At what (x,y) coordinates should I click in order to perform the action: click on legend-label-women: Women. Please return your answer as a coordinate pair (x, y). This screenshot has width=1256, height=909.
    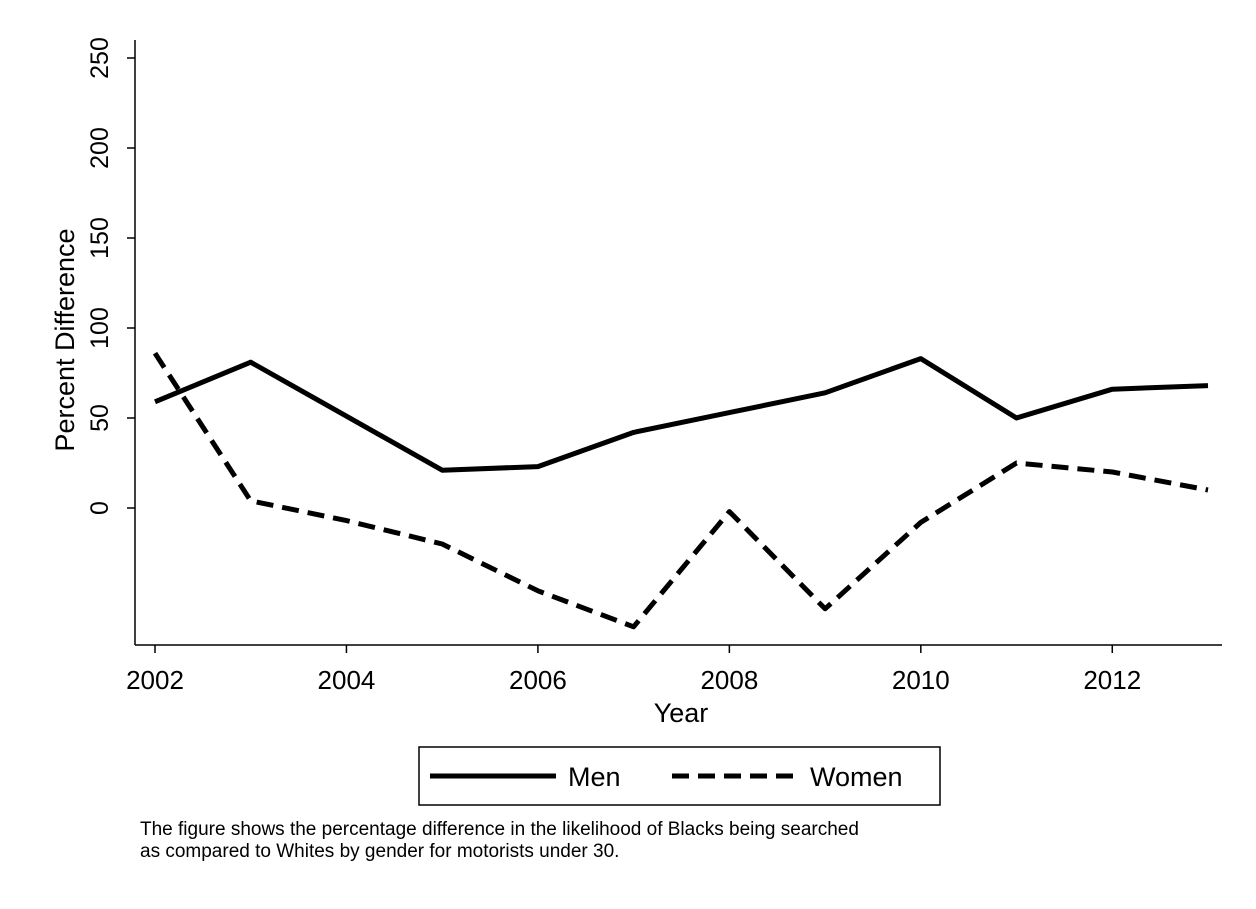
    Looking at the image, I should click on (856, 777).